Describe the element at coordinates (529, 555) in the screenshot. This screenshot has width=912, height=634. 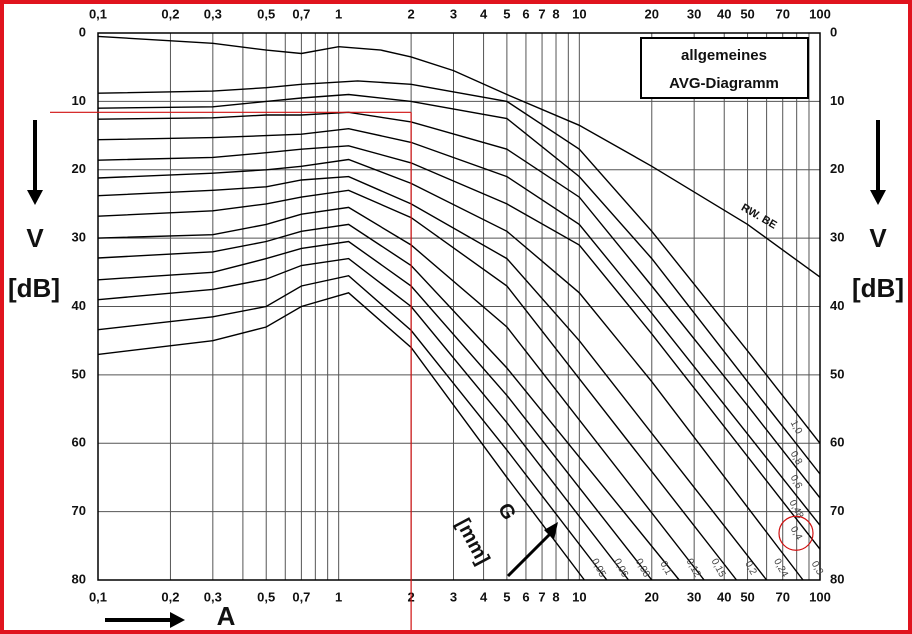
I see `arrow` at that location.